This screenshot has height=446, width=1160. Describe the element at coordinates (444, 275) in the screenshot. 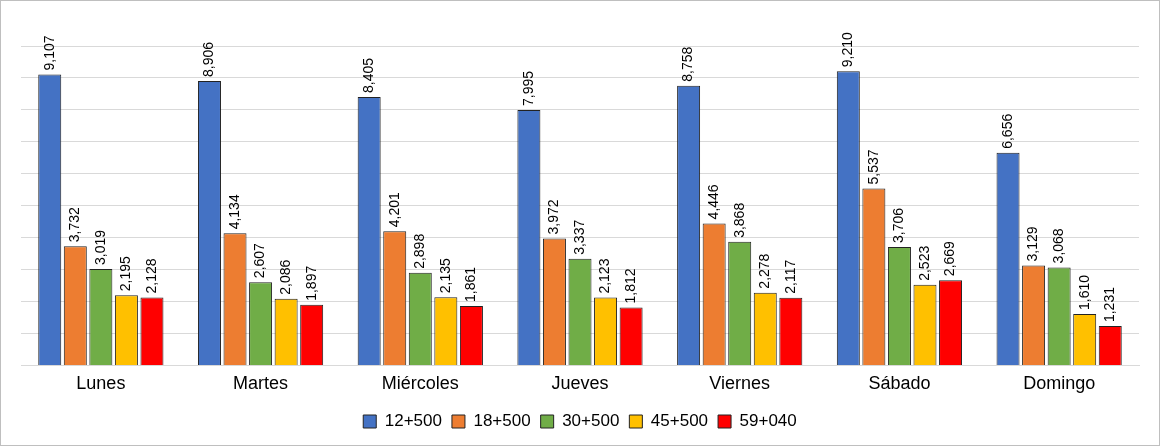

I see `data-label: 2,135` at that location.